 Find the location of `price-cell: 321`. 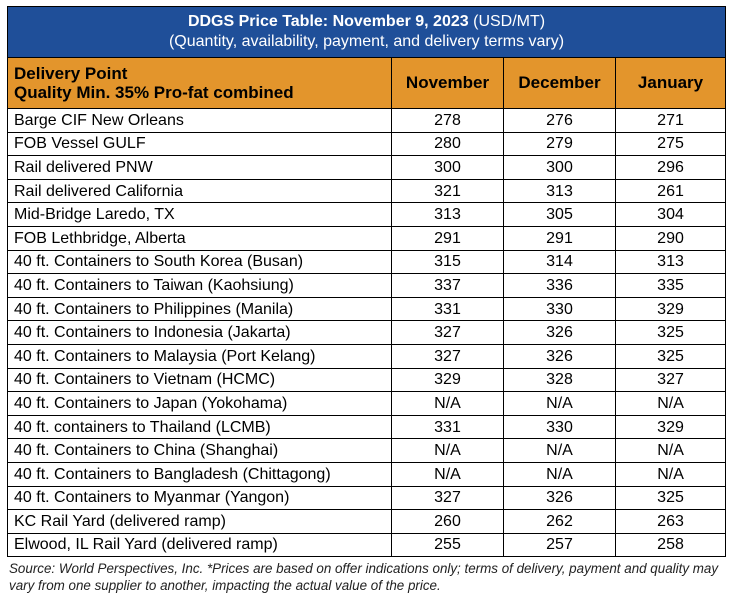

price-cell: 321 is located at coordinates (447, 191).